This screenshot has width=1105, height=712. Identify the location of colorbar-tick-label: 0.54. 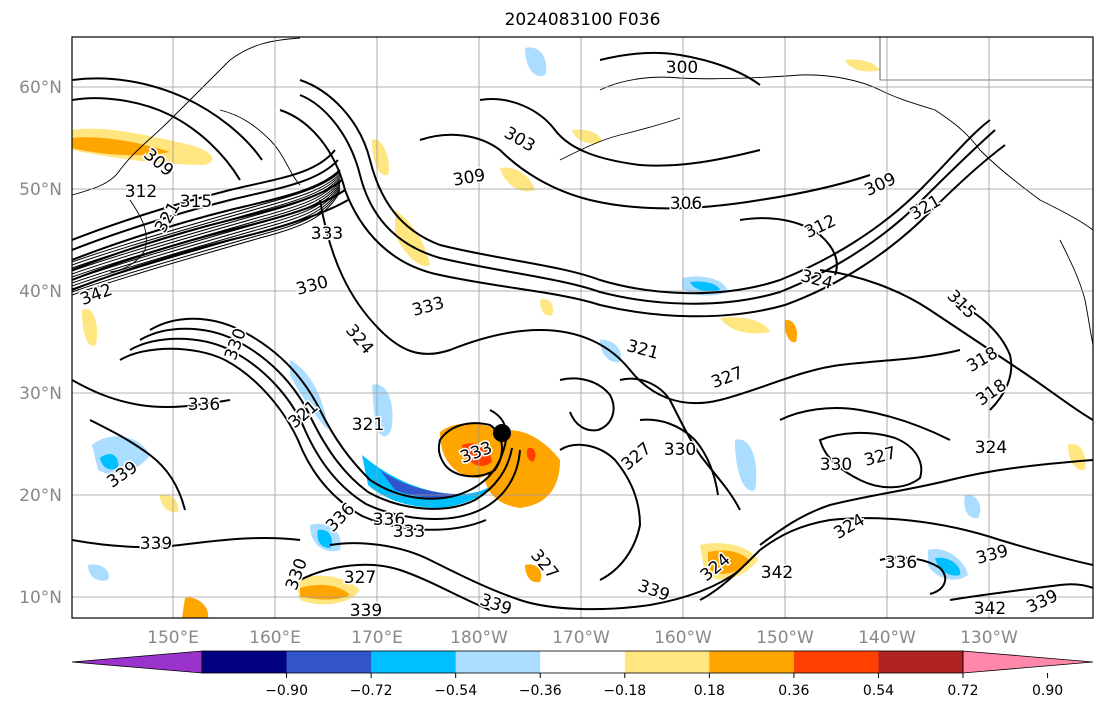
(878, 691).